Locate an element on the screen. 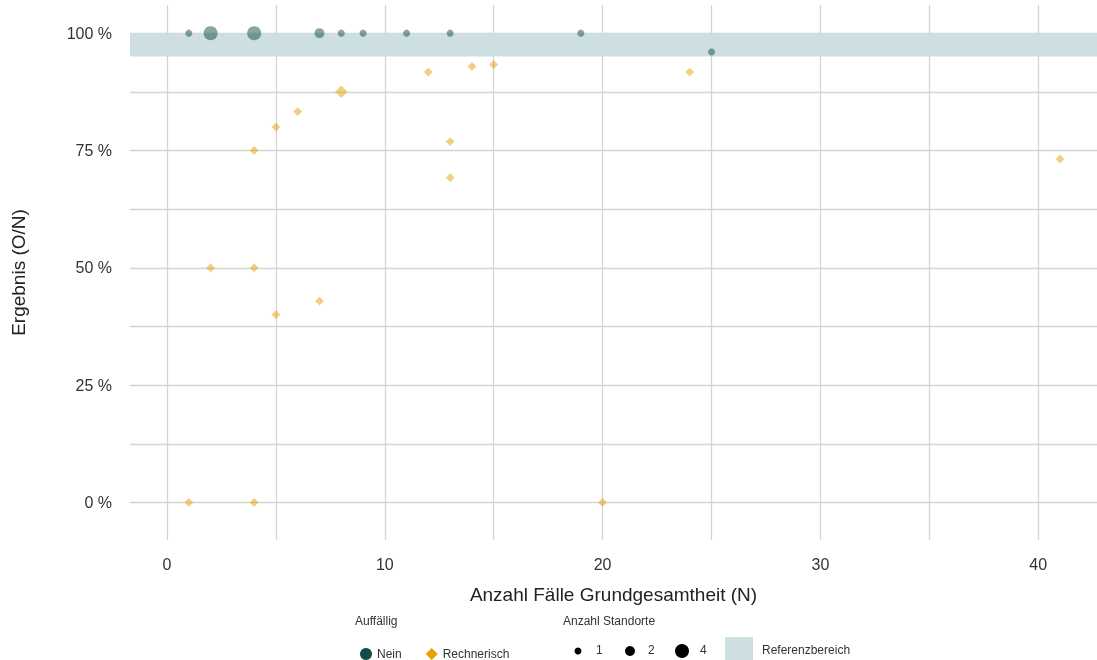  y-axis-title: Ergebnis (O/N) is located at coordinates (18, 272).